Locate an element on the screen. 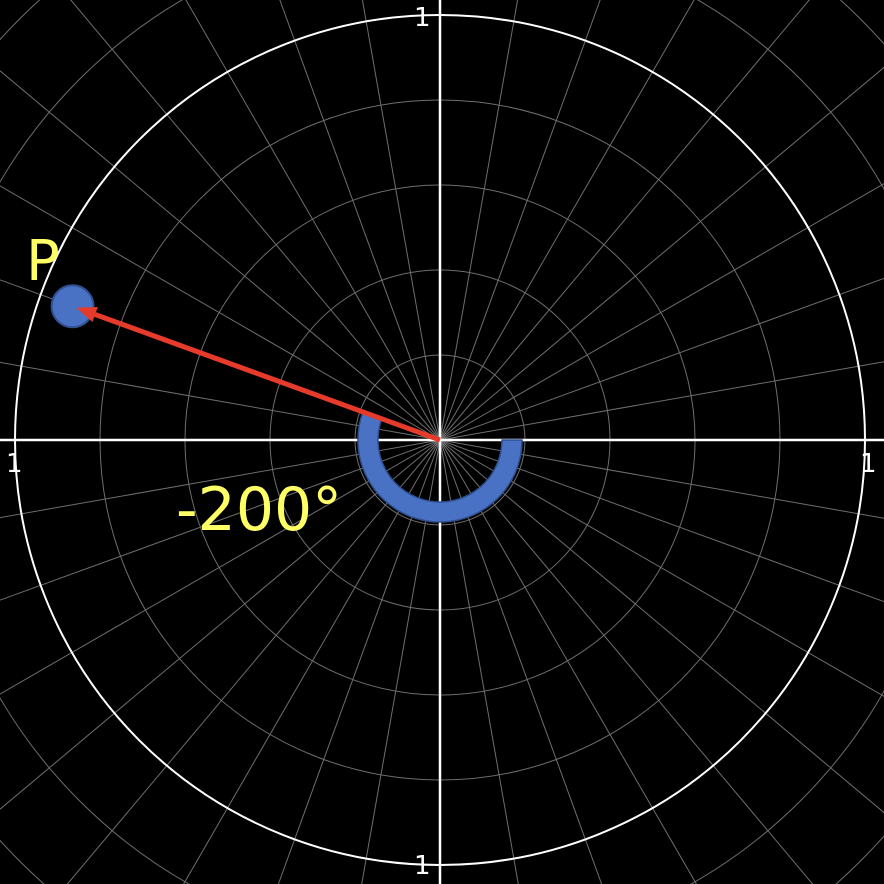 The width and height of the screenshot is (884, 884). angle-arc is located at coordinates (440, 466).